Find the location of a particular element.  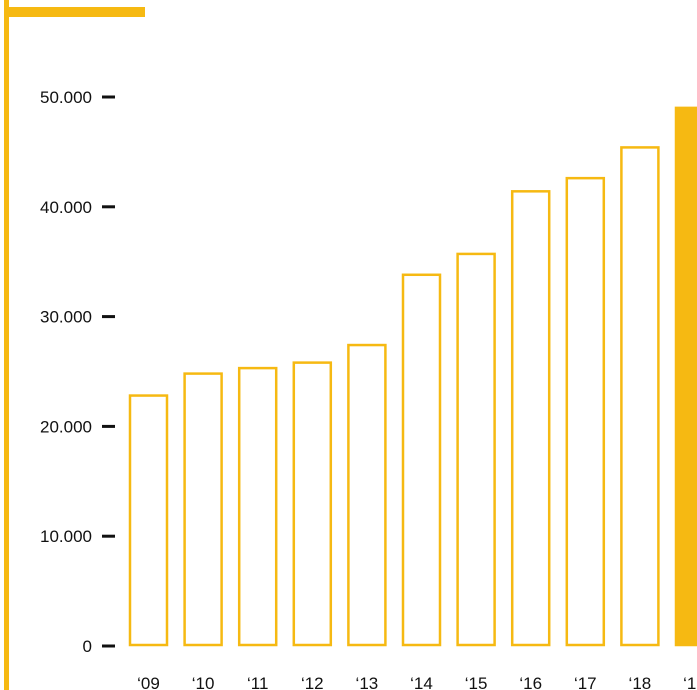

x-tick-label: ‘16 is located at coordinates (530, 682).